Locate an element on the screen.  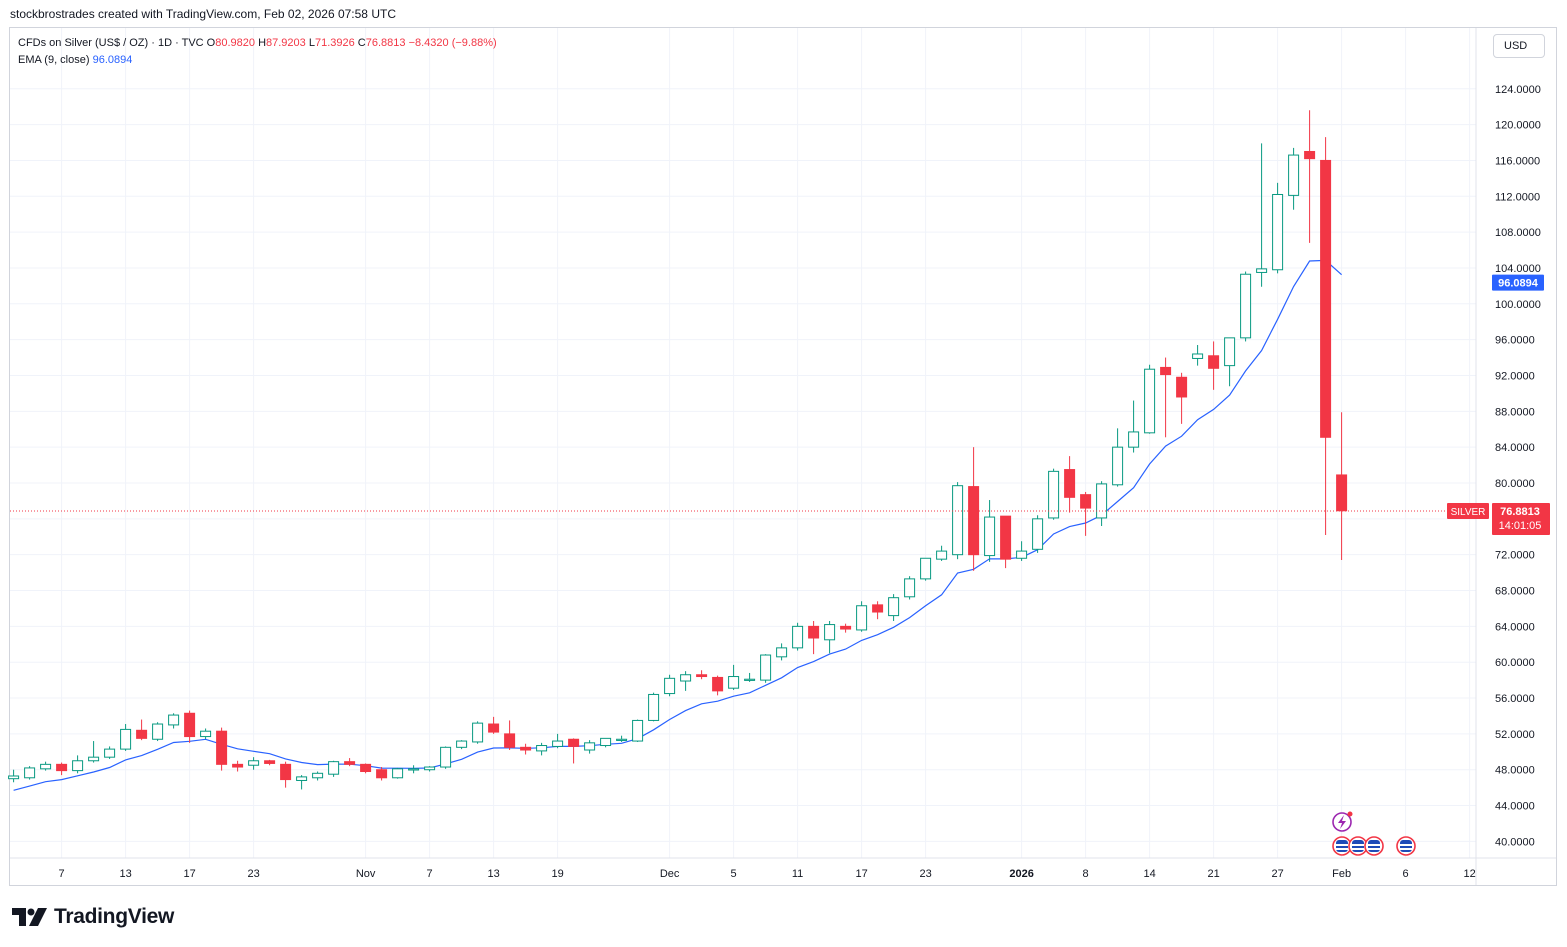
lightning-event-icon is located at coordinates (1342, 821).